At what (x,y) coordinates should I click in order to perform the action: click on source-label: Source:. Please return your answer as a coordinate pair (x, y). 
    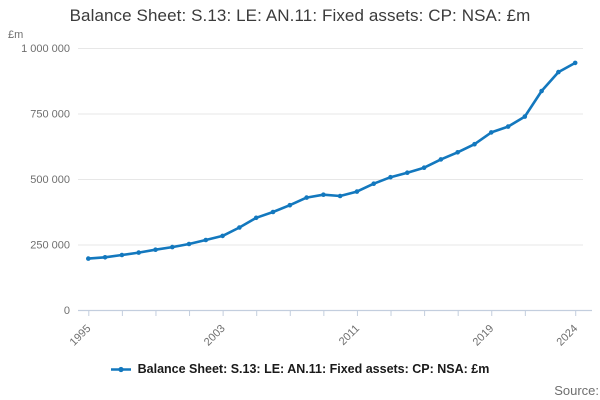
    Looking at the image, I should click on (576, 390).